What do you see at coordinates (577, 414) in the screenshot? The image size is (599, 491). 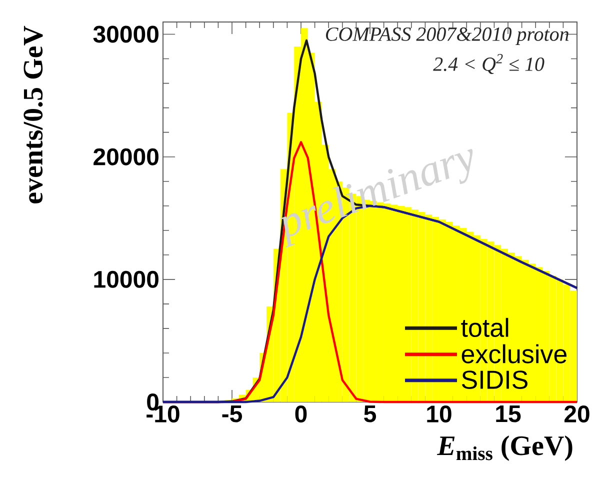 I see `x-tick-label: 20` at bounding box center [577, 414].